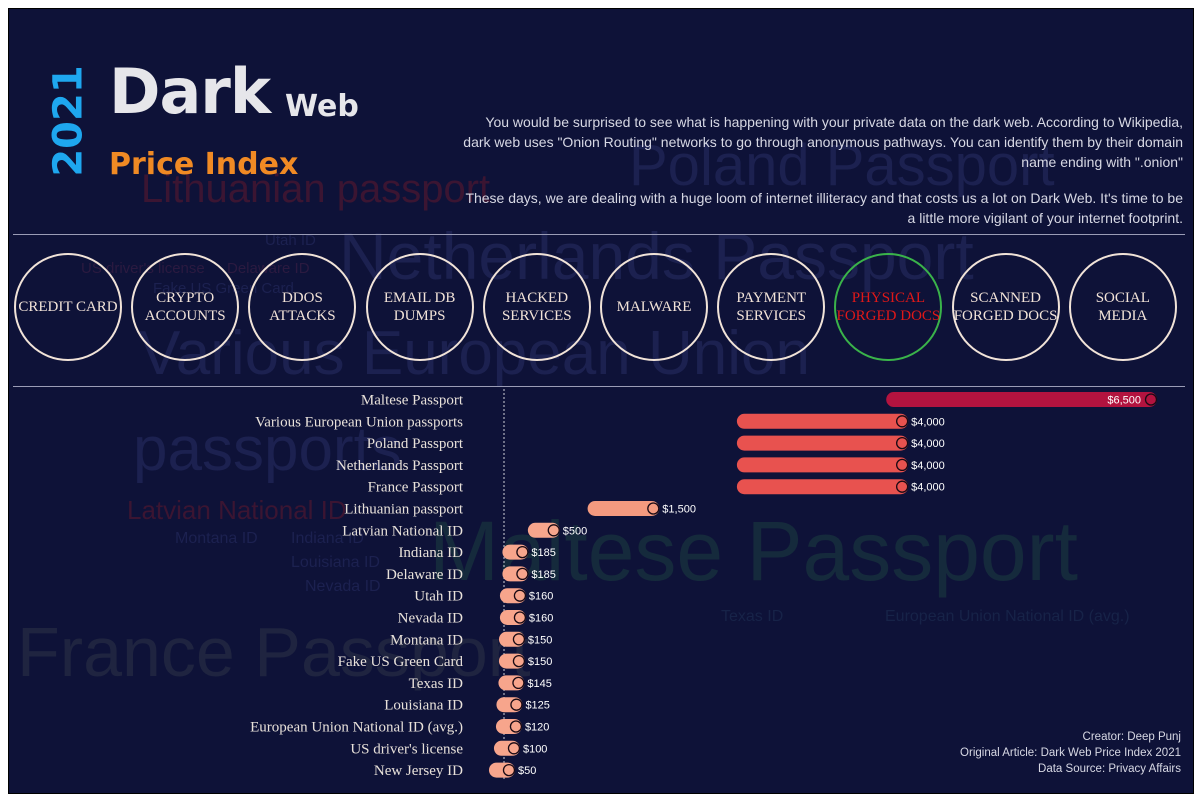  Describe the element at coordinates (535, 749) in the screenshot. I see `price-data-label: $100` at that location.